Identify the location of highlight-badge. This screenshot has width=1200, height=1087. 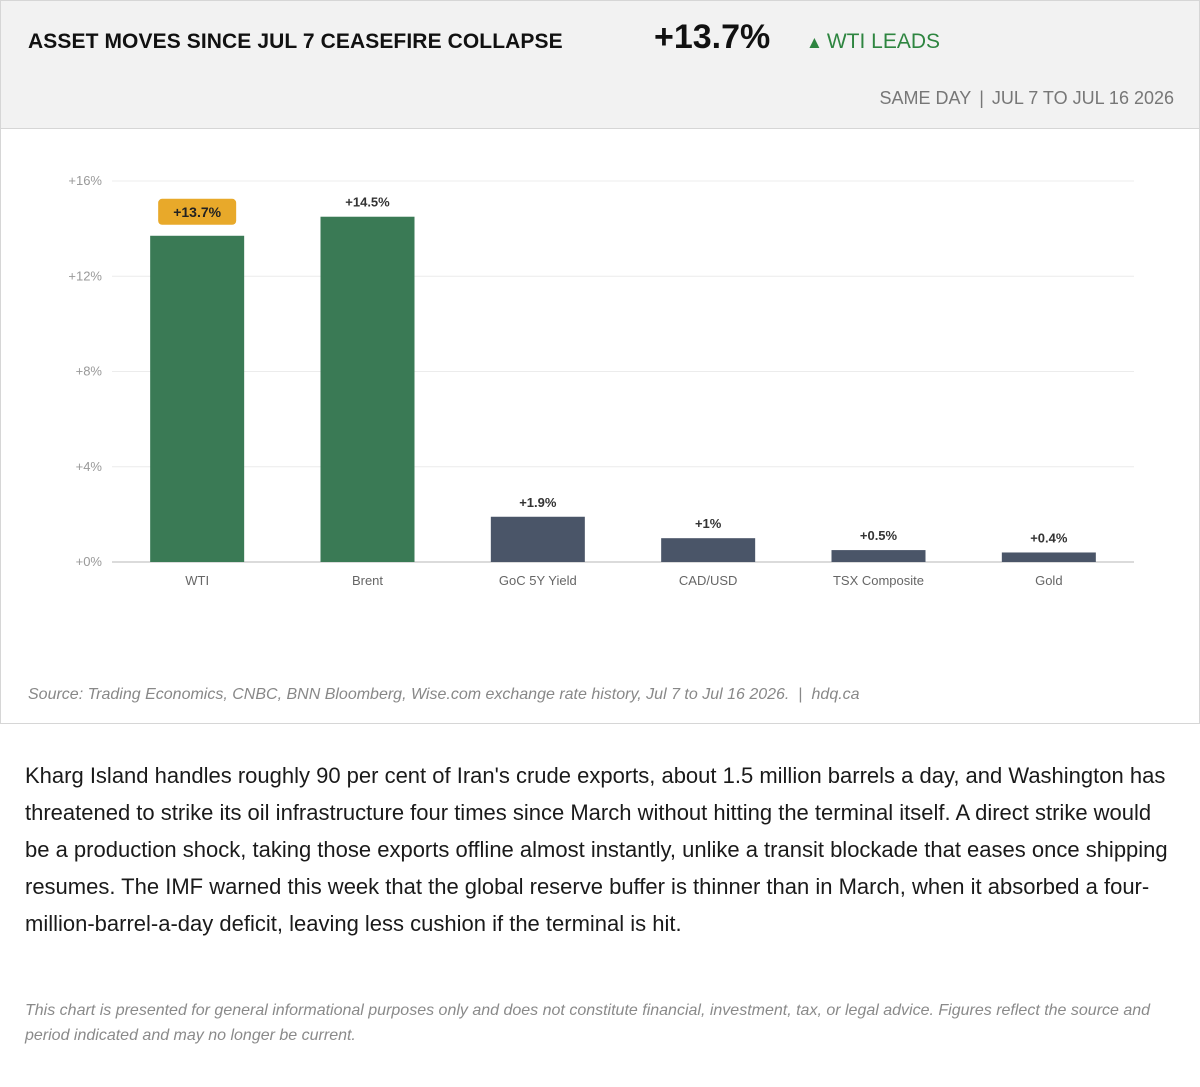
(197, 211).